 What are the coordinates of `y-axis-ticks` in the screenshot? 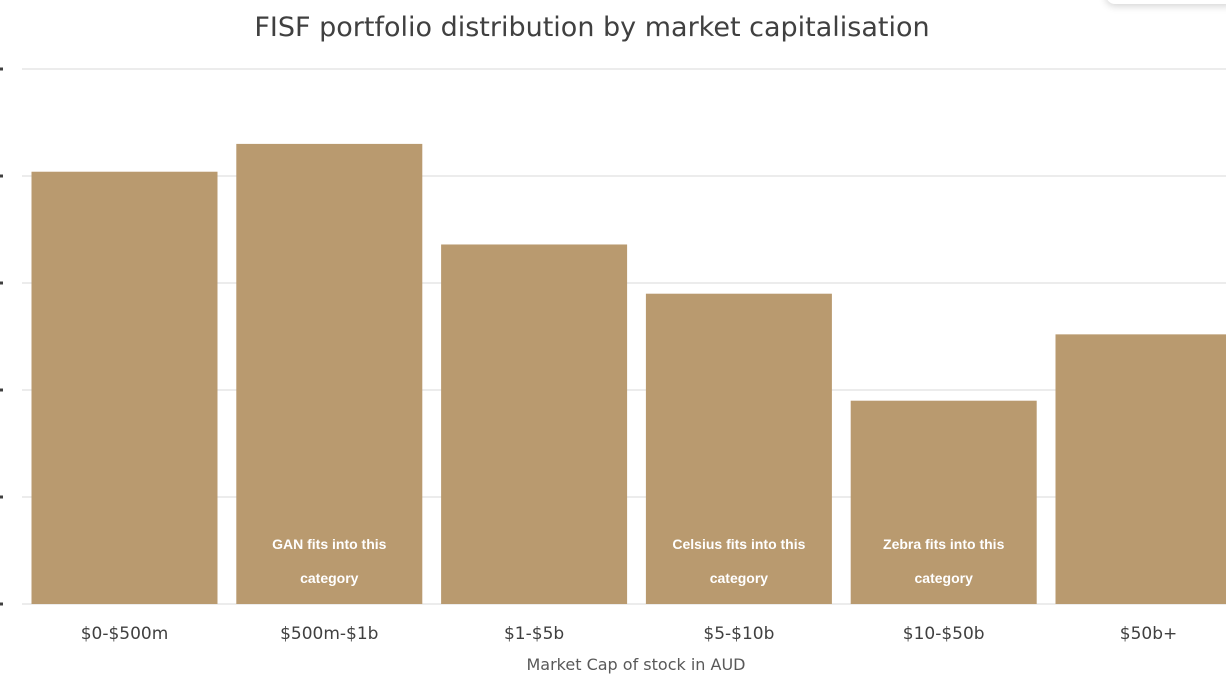 It's located at (1, 336).